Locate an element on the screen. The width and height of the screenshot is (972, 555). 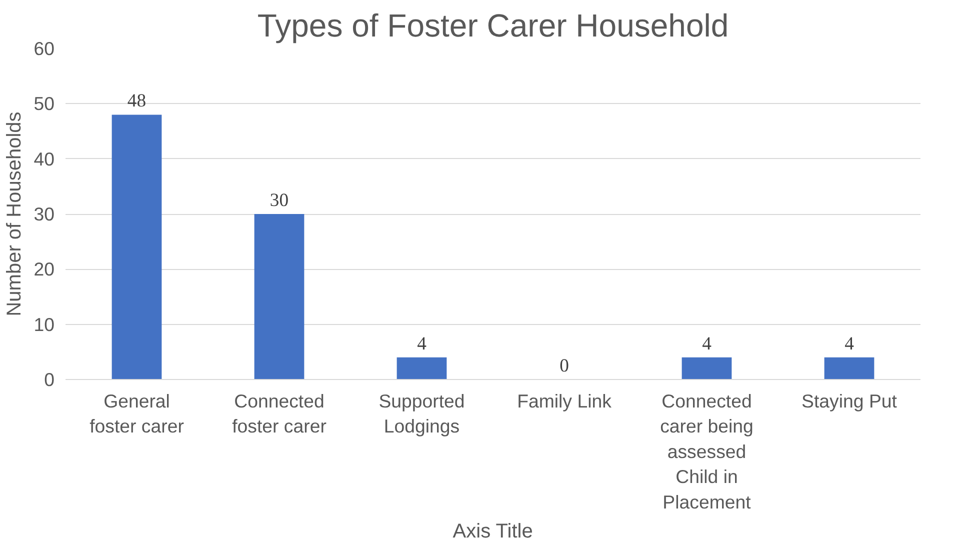
y-tick-label: 50 is located at coordinates (44, 103).